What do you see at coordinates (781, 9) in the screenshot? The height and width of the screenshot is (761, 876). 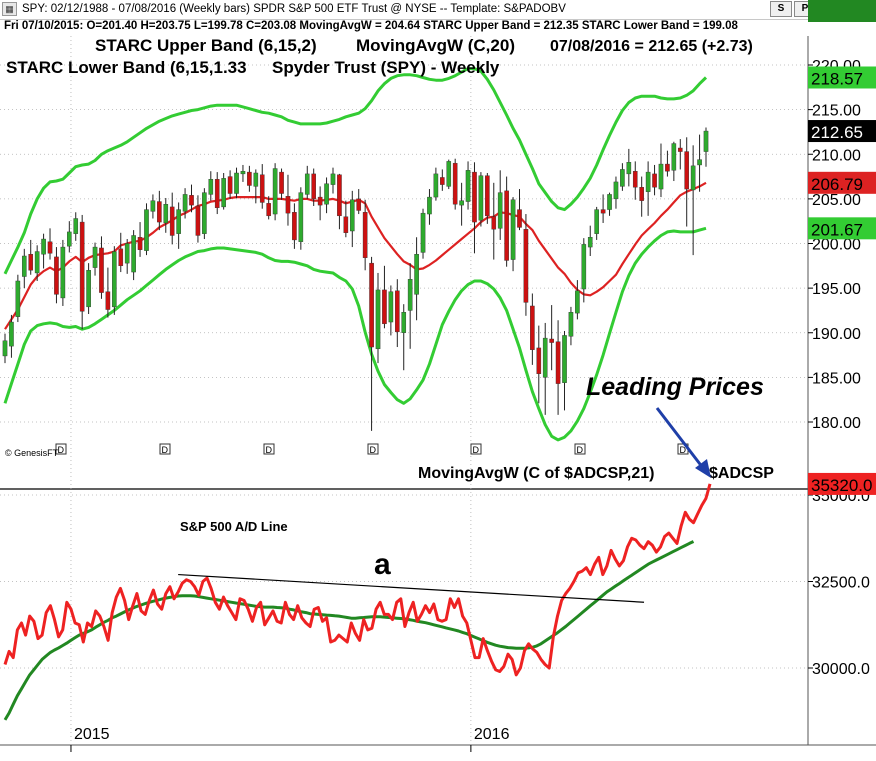 I see `s-button: S` at bounding box center [781, 9].